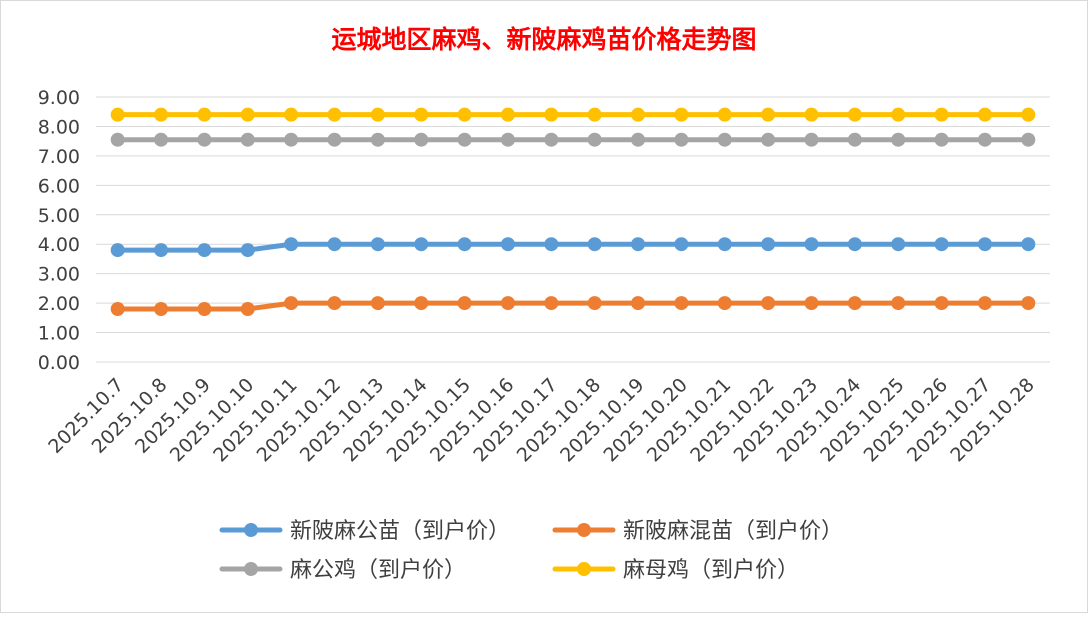 The height and width of the screenshot is (617, 1088). I want to click on y-tick-label: 1.00, so click(59, 334).